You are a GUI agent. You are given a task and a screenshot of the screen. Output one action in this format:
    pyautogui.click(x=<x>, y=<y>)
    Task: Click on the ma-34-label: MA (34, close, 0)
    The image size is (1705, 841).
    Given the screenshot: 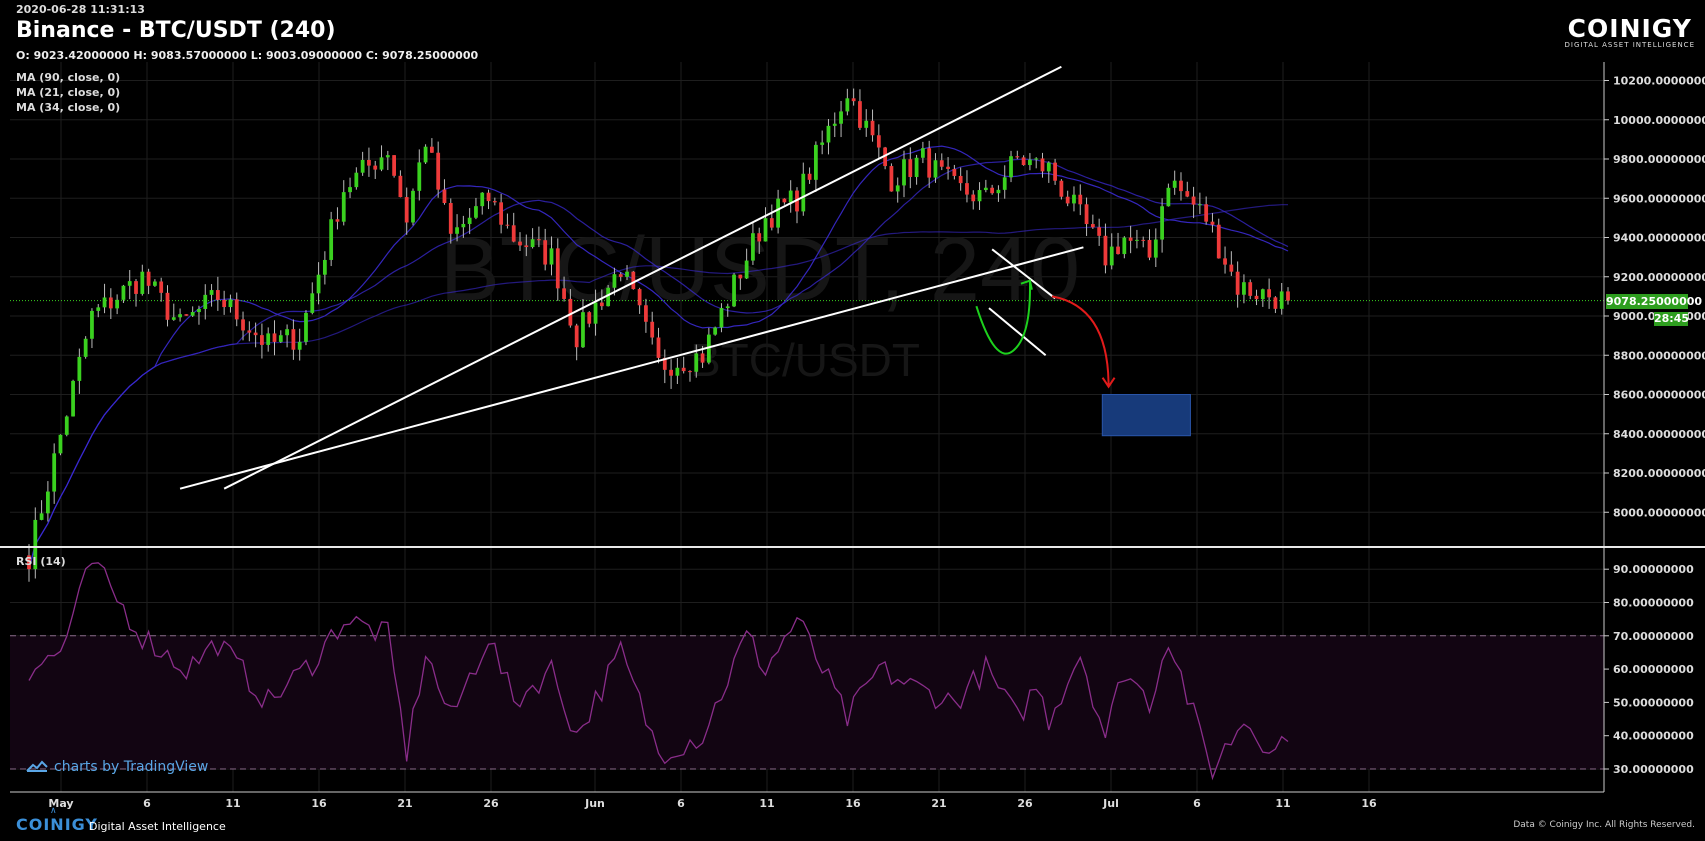 What is the action you would take?
    pyautogui.click(x=68, y=107)
    